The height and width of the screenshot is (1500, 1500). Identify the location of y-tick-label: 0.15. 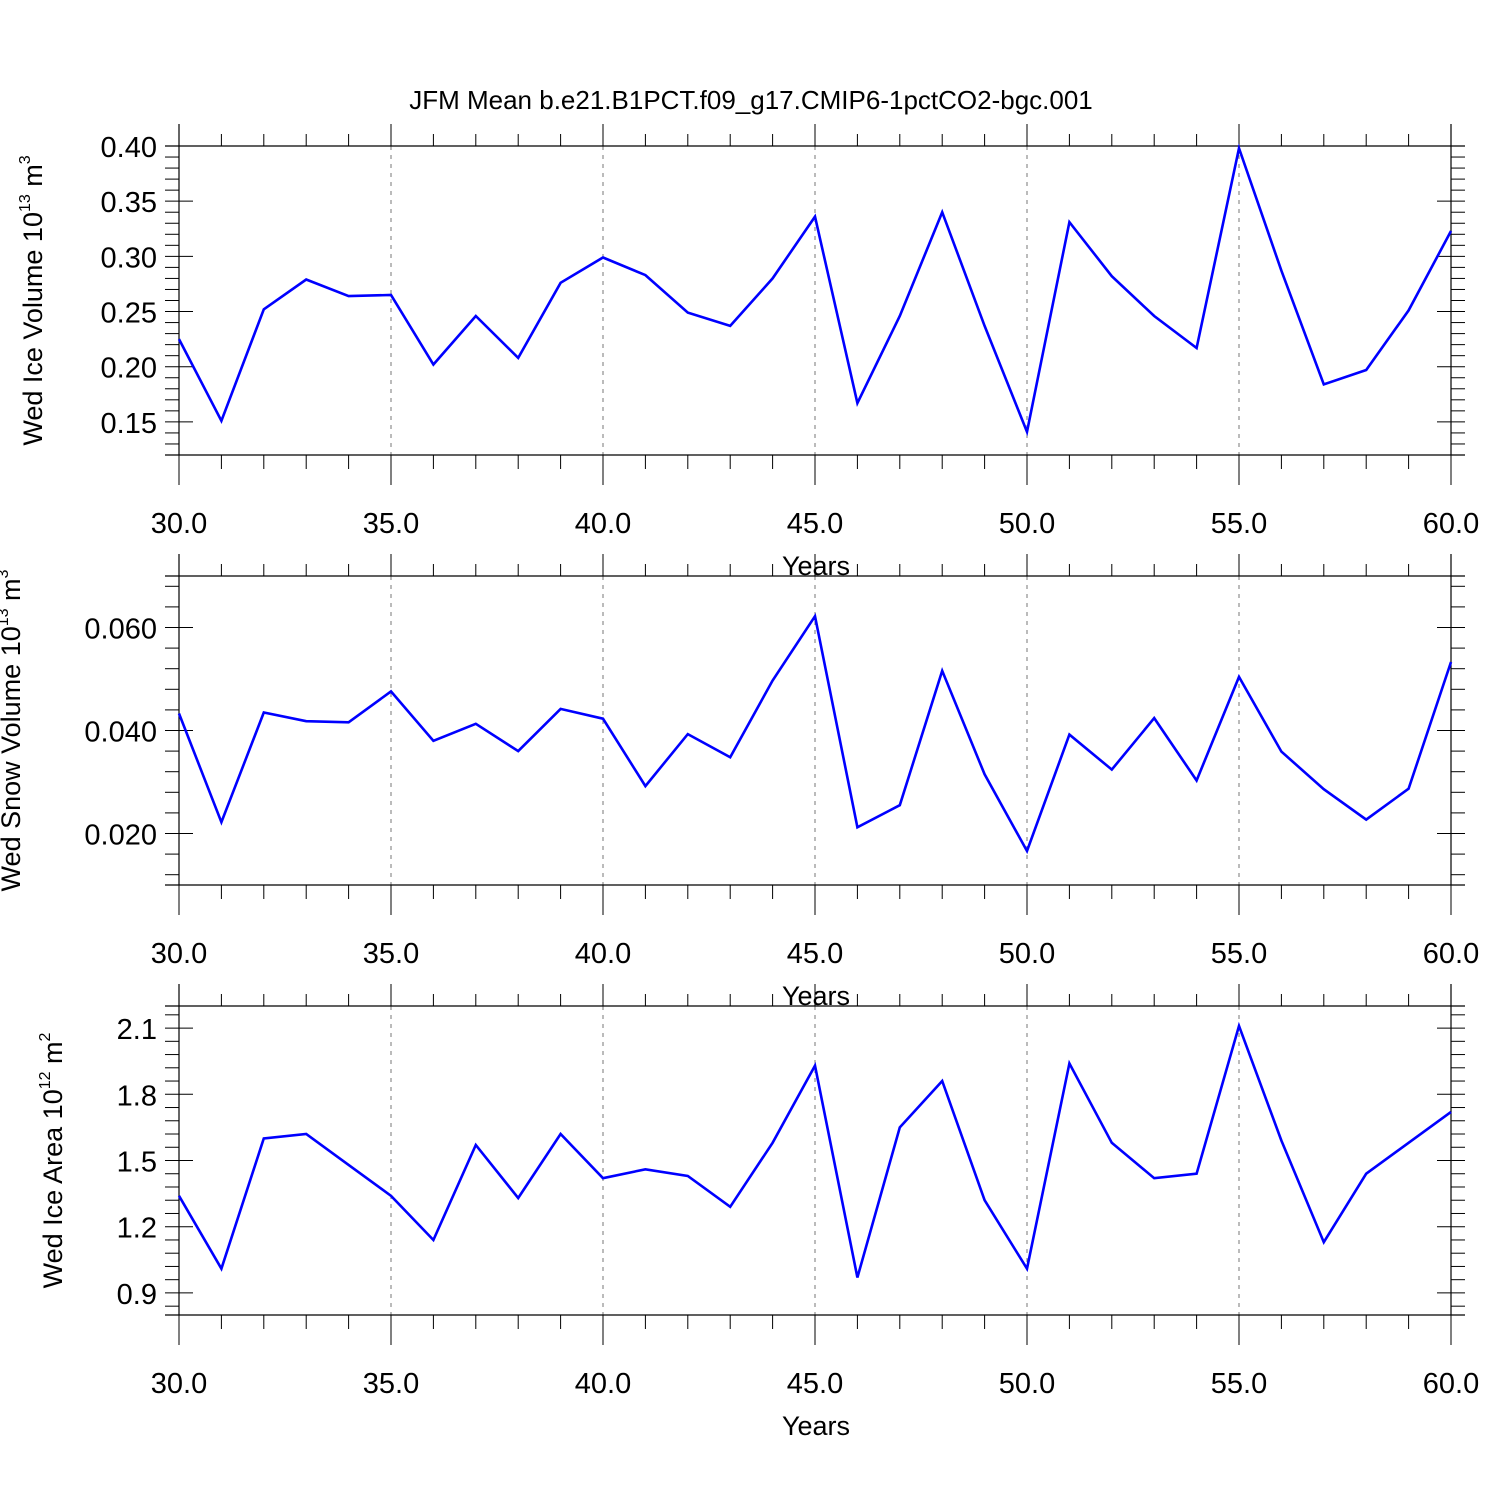
(129, 424).